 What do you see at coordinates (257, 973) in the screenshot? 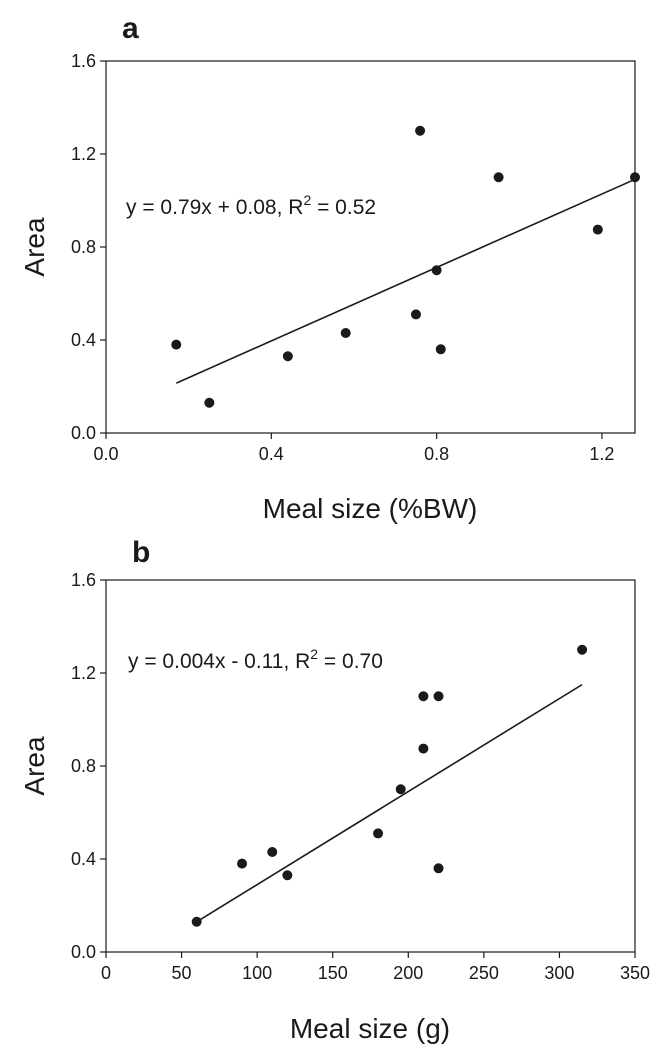
I see `x-tick-label-b-2: 100` at bounding box center [257, 973].